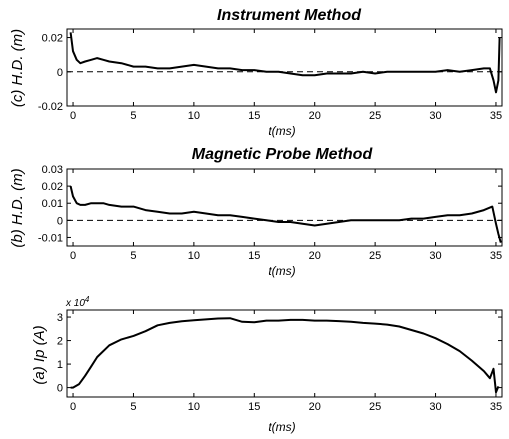  Describe the element at coordinates (50, 107) in the screenshot. I see `y-tick-label: -0.02` at that location.